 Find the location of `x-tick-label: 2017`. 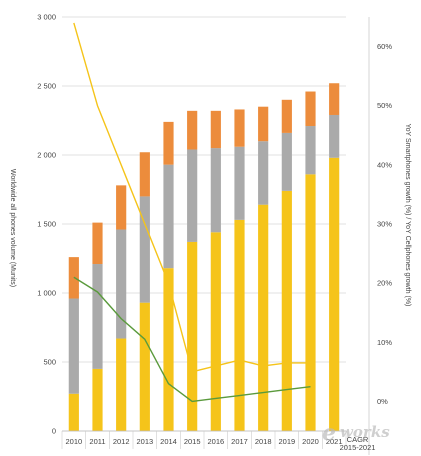

x-tick-label: 2017 is located at coordinates (239, 441).